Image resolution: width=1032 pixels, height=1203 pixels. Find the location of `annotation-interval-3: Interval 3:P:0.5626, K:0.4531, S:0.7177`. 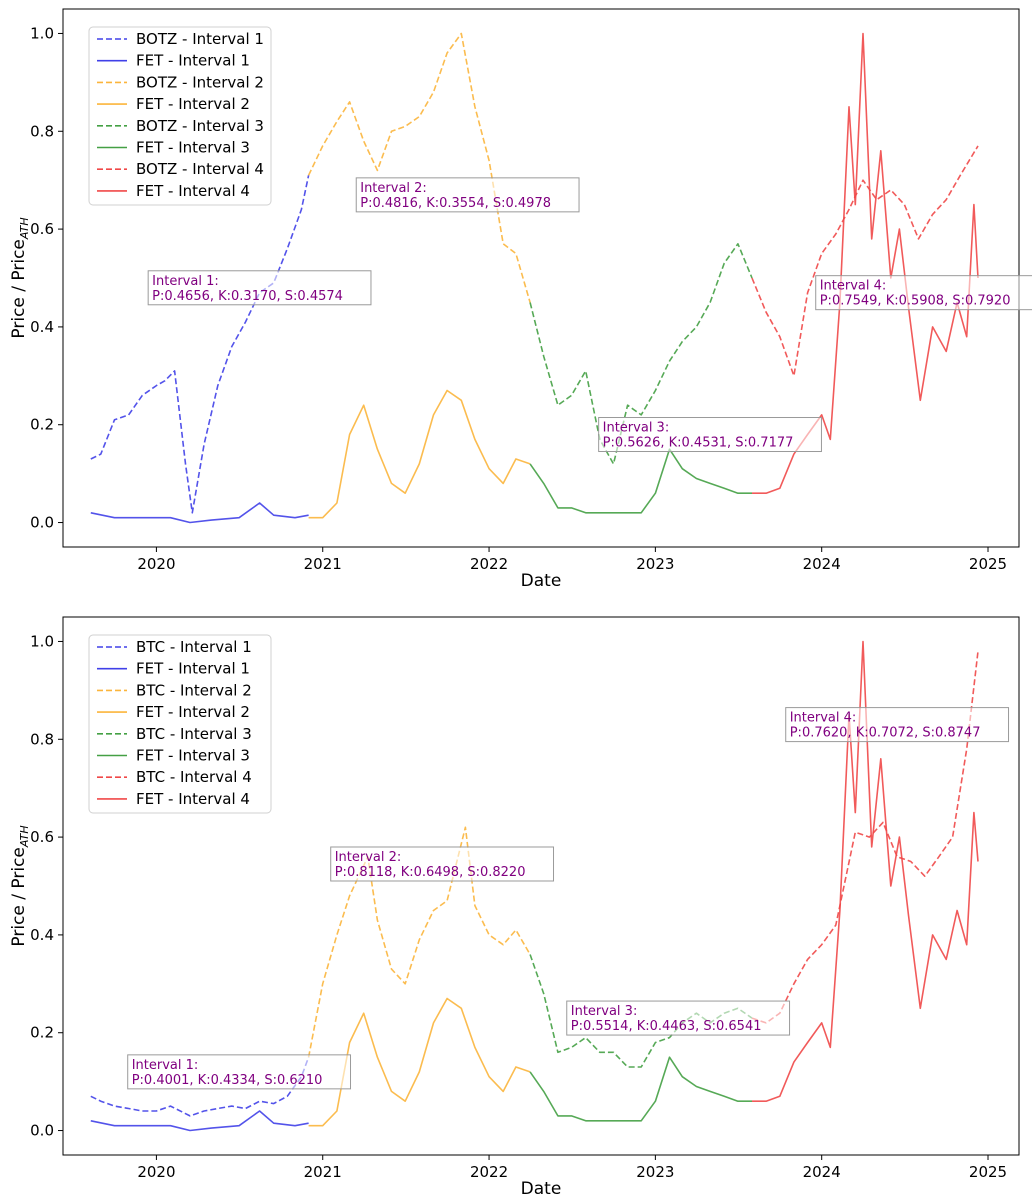

annotation-interval-3: Interval 3:P:0.5626, K:0.4531, S:0.7177 is located at coordinates (710, 435).